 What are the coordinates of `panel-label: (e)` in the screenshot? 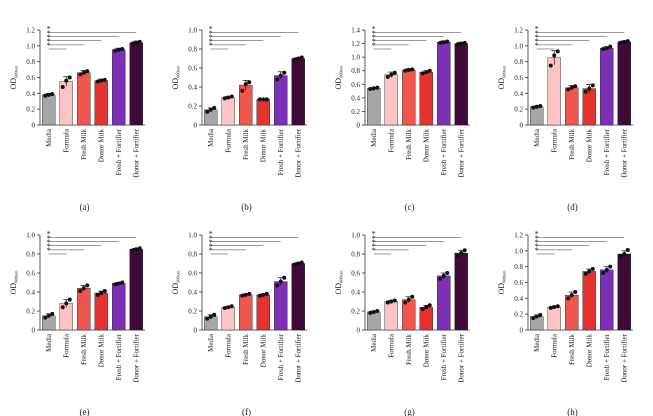 It's located at (85, 411).